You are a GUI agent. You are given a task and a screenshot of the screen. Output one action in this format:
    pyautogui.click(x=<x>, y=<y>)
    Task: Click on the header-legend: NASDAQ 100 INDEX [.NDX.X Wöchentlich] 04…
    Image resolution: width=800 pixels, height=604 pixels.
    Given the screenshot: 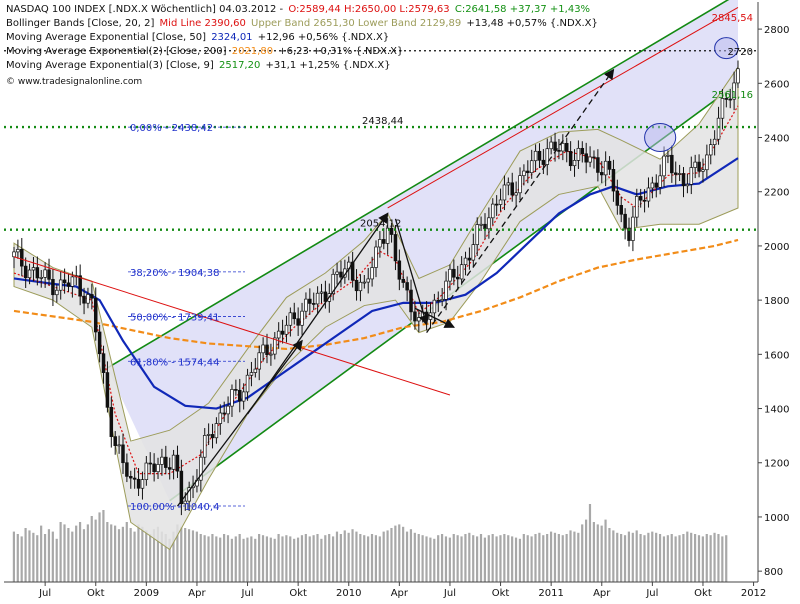 What is the action you would take?
    pyautogui.click(x=302, y=45)
    